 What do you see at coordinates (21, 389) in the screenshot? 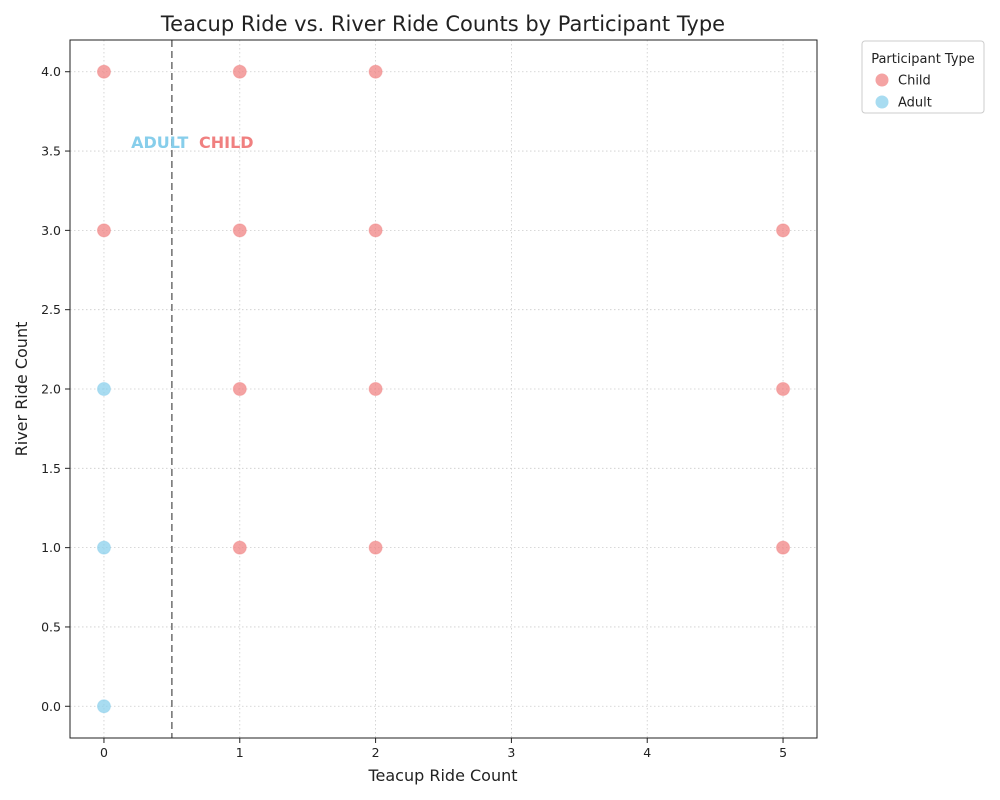
I see `y-axis-label: River Ride Count` at bounding box center [21, 389].